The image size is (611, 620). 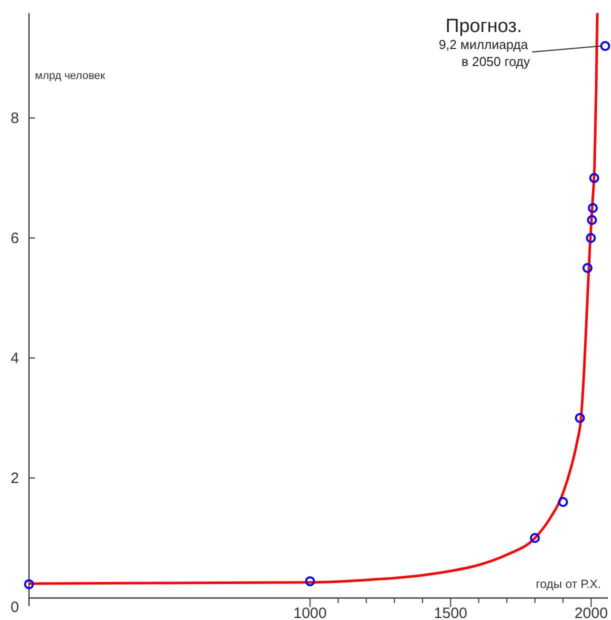 I want to click on x-tick-label: 2000, so click(x=591, y=612).